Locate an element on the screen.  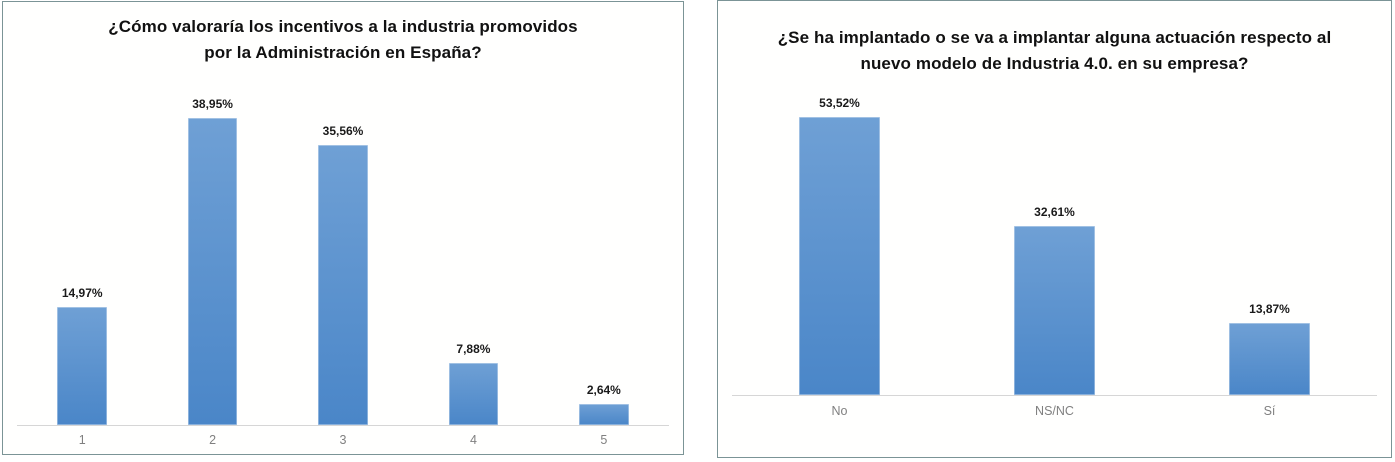
value-label: 53,52% is located at coordinates (839, 103).